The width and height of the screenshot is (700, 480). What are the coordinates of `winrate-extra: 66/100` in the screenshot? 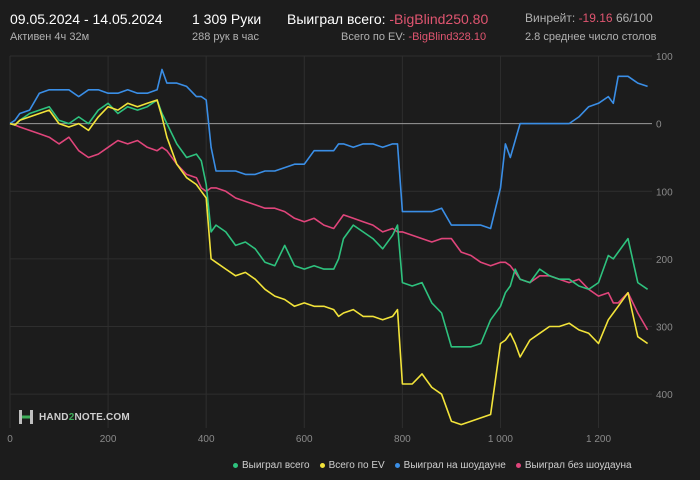 It's located at (634, 18).